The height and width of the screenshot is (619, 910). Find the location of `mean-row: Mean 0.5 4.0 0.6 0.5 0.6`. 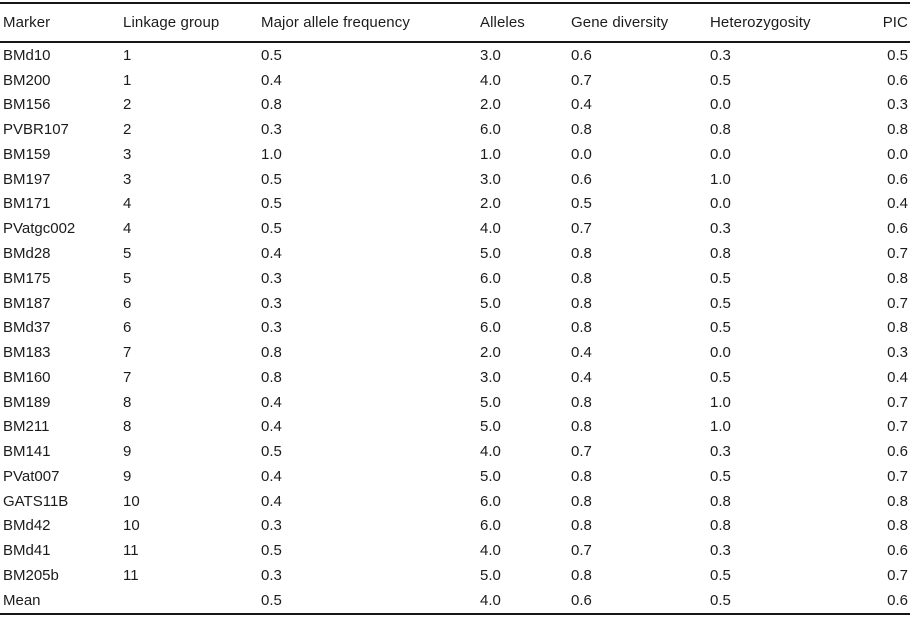

mean-row: Mean 0.5 4.0 0.6 0.5 0.6 is located at coordinates (455, 601).